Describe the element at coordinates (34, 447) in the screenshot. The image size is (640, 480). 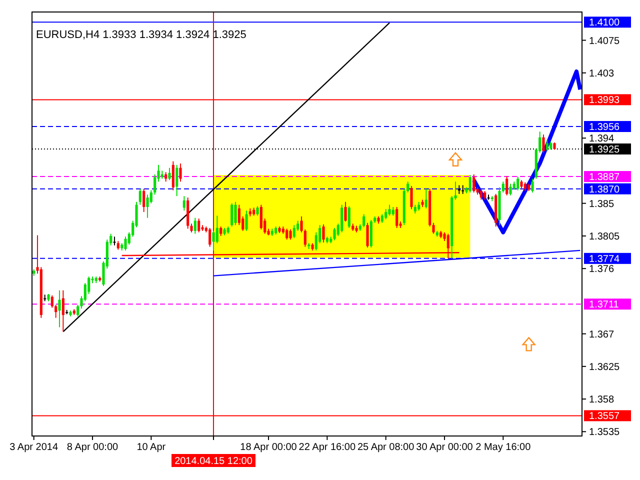
I see `x-tick-label: 3 Apr 2014` at that location.